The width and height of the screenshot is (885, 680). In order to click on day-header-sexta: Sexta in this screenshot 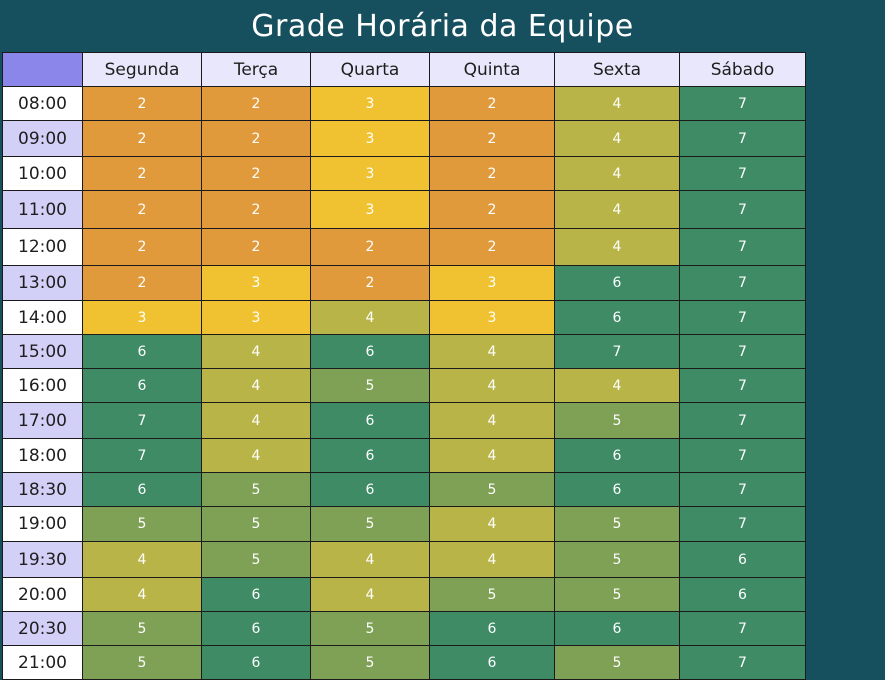, I will do `click(617, 69)`.